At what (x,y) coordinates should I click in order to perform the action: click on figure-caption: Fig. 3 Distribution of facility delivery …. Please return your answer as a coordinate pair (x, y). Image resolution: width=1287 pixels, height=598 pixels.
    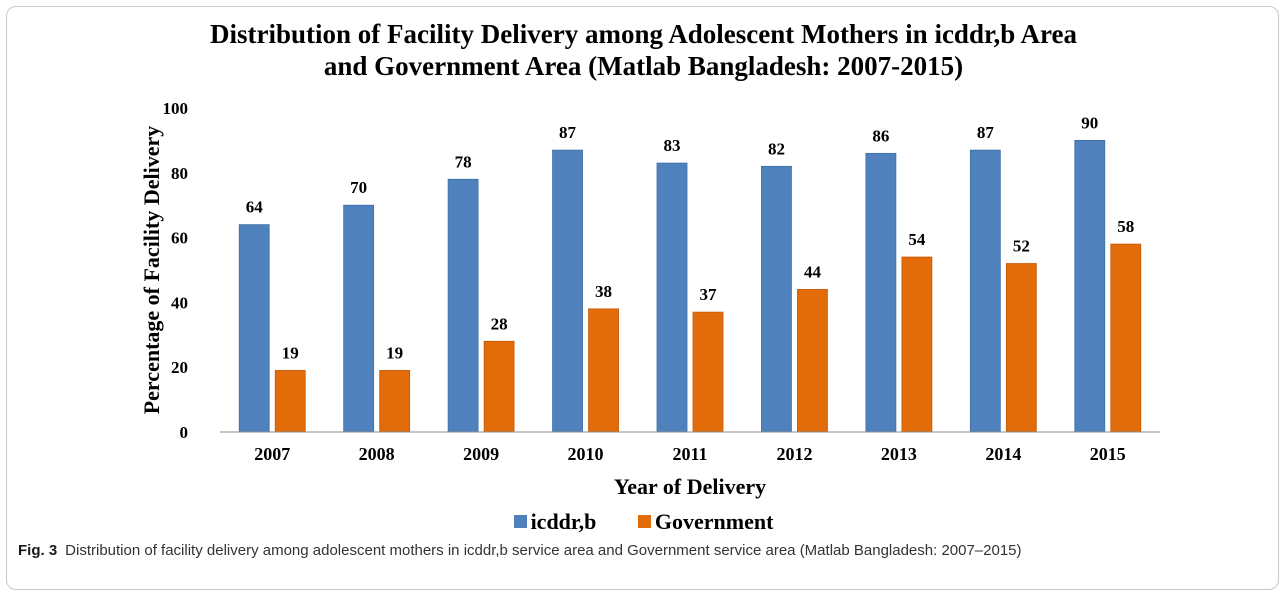
    Looking at the image, I should click on (643, 551).